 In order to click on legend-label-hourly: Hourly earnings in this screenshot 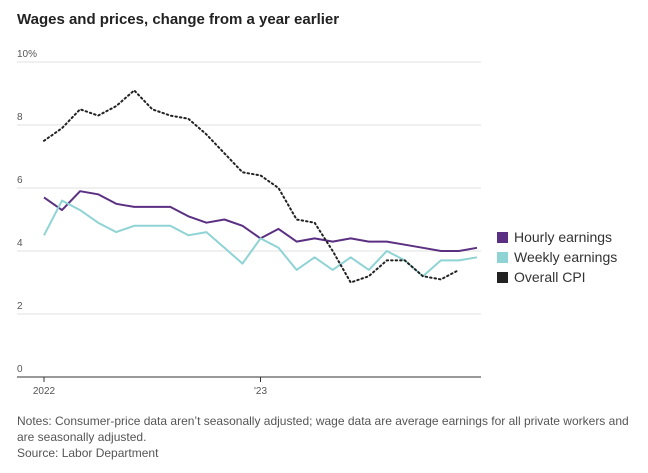, I will do `click(563, 237)`.